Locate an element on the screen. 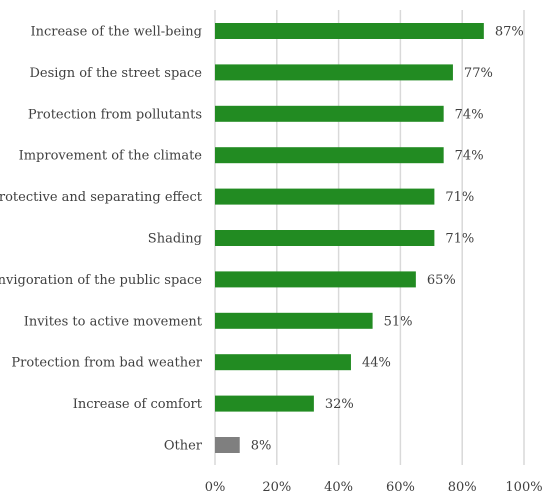  category-label: Increase of the well-being is located at coordinates (116, 32).